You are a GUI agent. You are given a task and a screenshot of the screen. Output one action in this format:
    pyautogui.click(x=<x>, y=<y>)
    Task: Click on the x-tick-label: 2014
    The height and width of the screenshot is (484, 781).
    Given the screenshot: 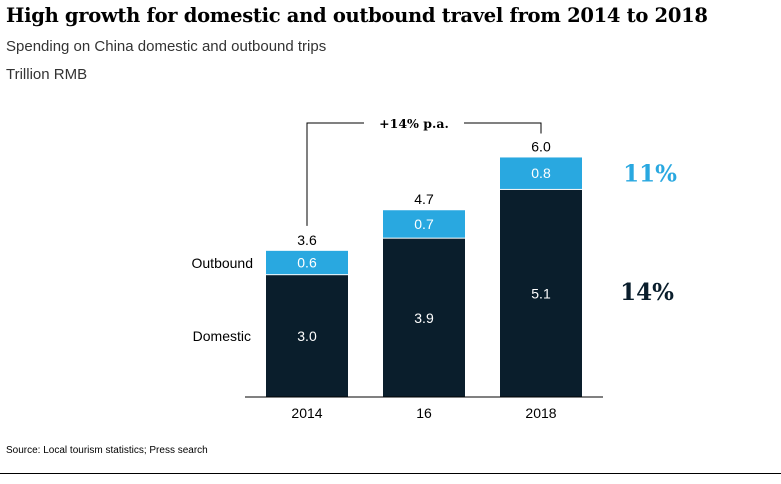 What is the action you would take?
    pyautogui.click(x=306, y=413)
    